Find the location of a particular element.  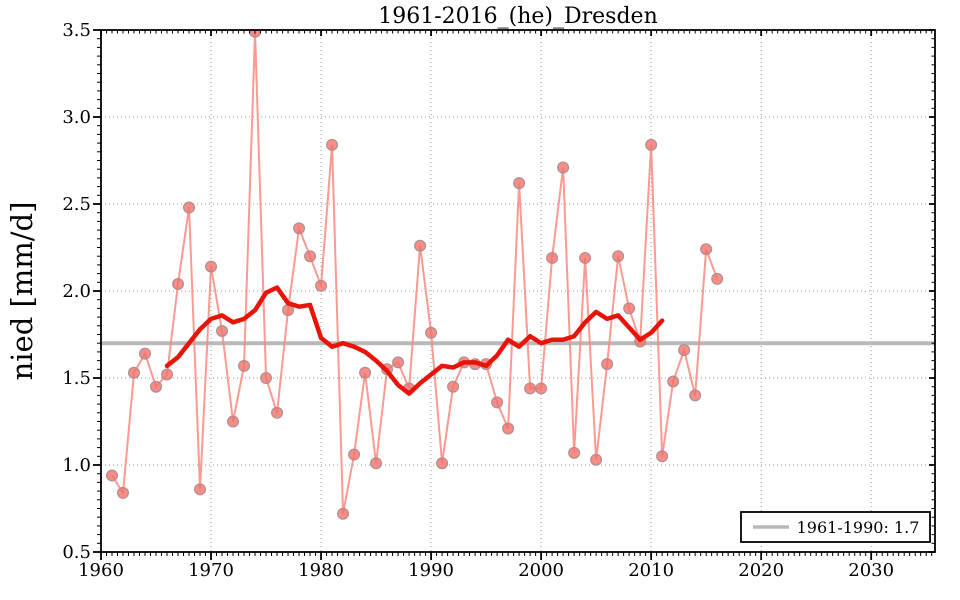

data-point-1985 is located at coordinates (376, 463).